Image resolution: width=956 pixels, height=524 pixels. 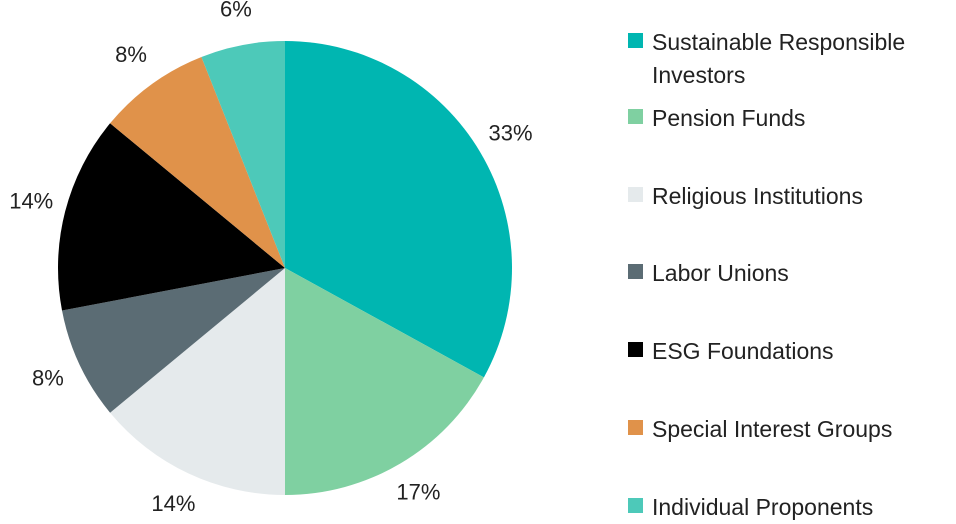 I want to click on legend-label: Sustainable Responsible Investors, so click(x=779, y=58).